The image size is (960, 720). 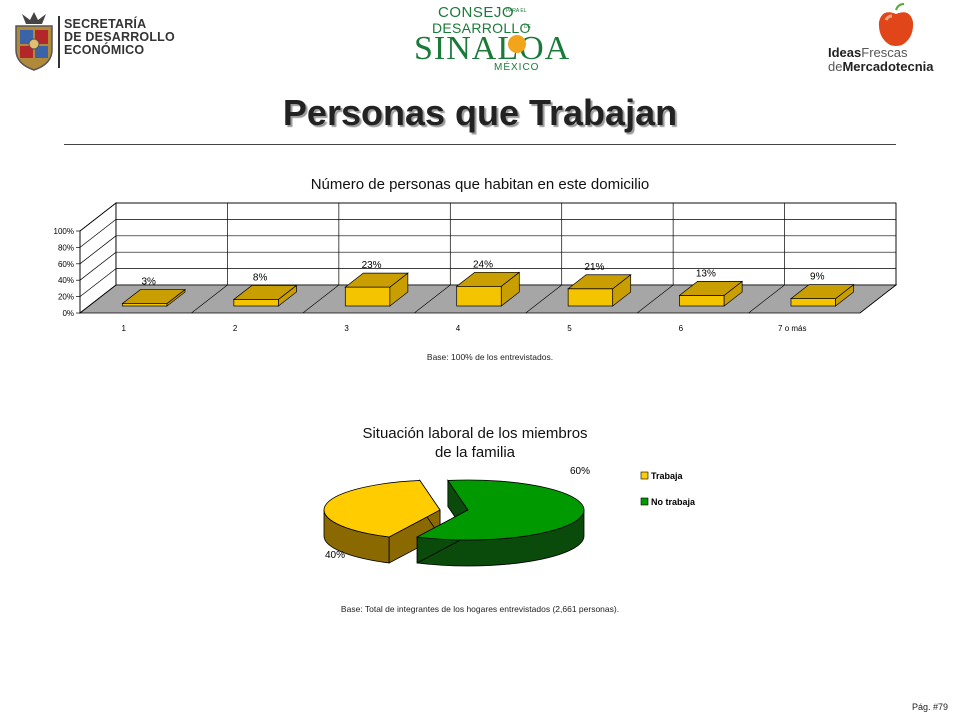 What do you see at coordinates (817, 277) in the screenshot?
I see `bar-value-label: 9%` at bounding box center [817, 277].